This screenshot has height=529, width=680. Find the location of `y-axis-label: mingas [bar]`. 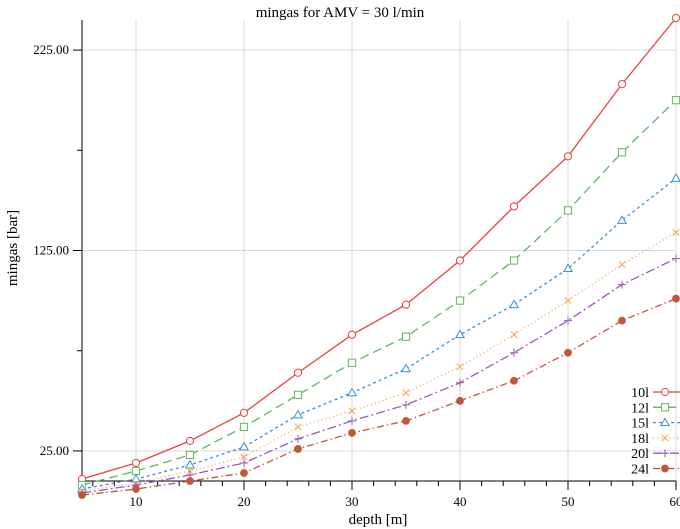

y-axis-label: mingas [bar] is located at coordinates (13, 248).